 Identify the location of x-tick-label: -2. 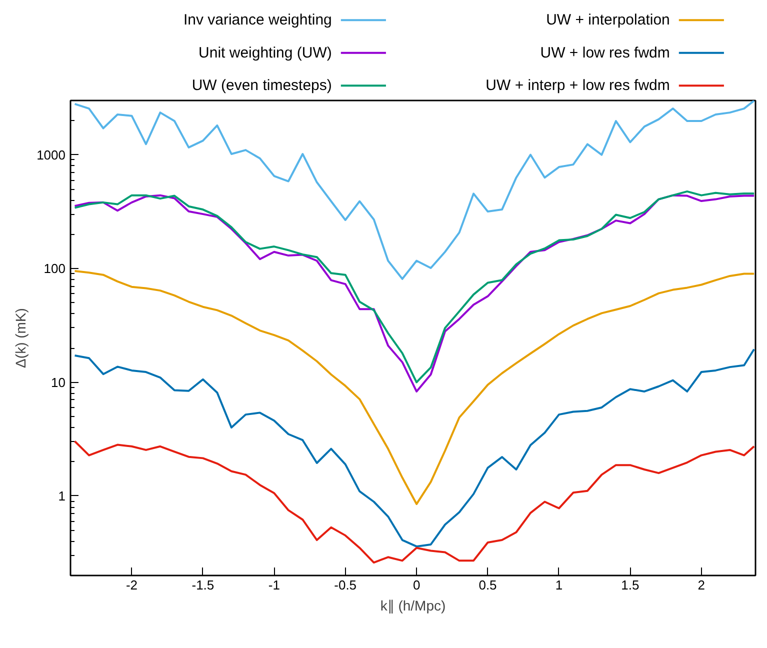
(132, 585).